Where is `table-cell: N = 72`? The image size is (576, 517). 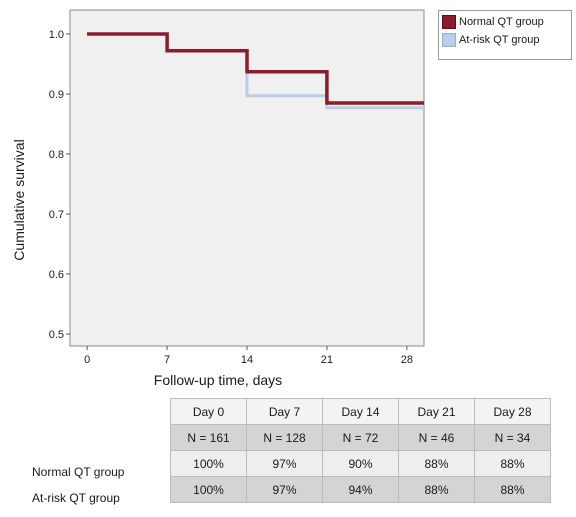 table-cell: N = 72 is located at coordinates (360, 437).